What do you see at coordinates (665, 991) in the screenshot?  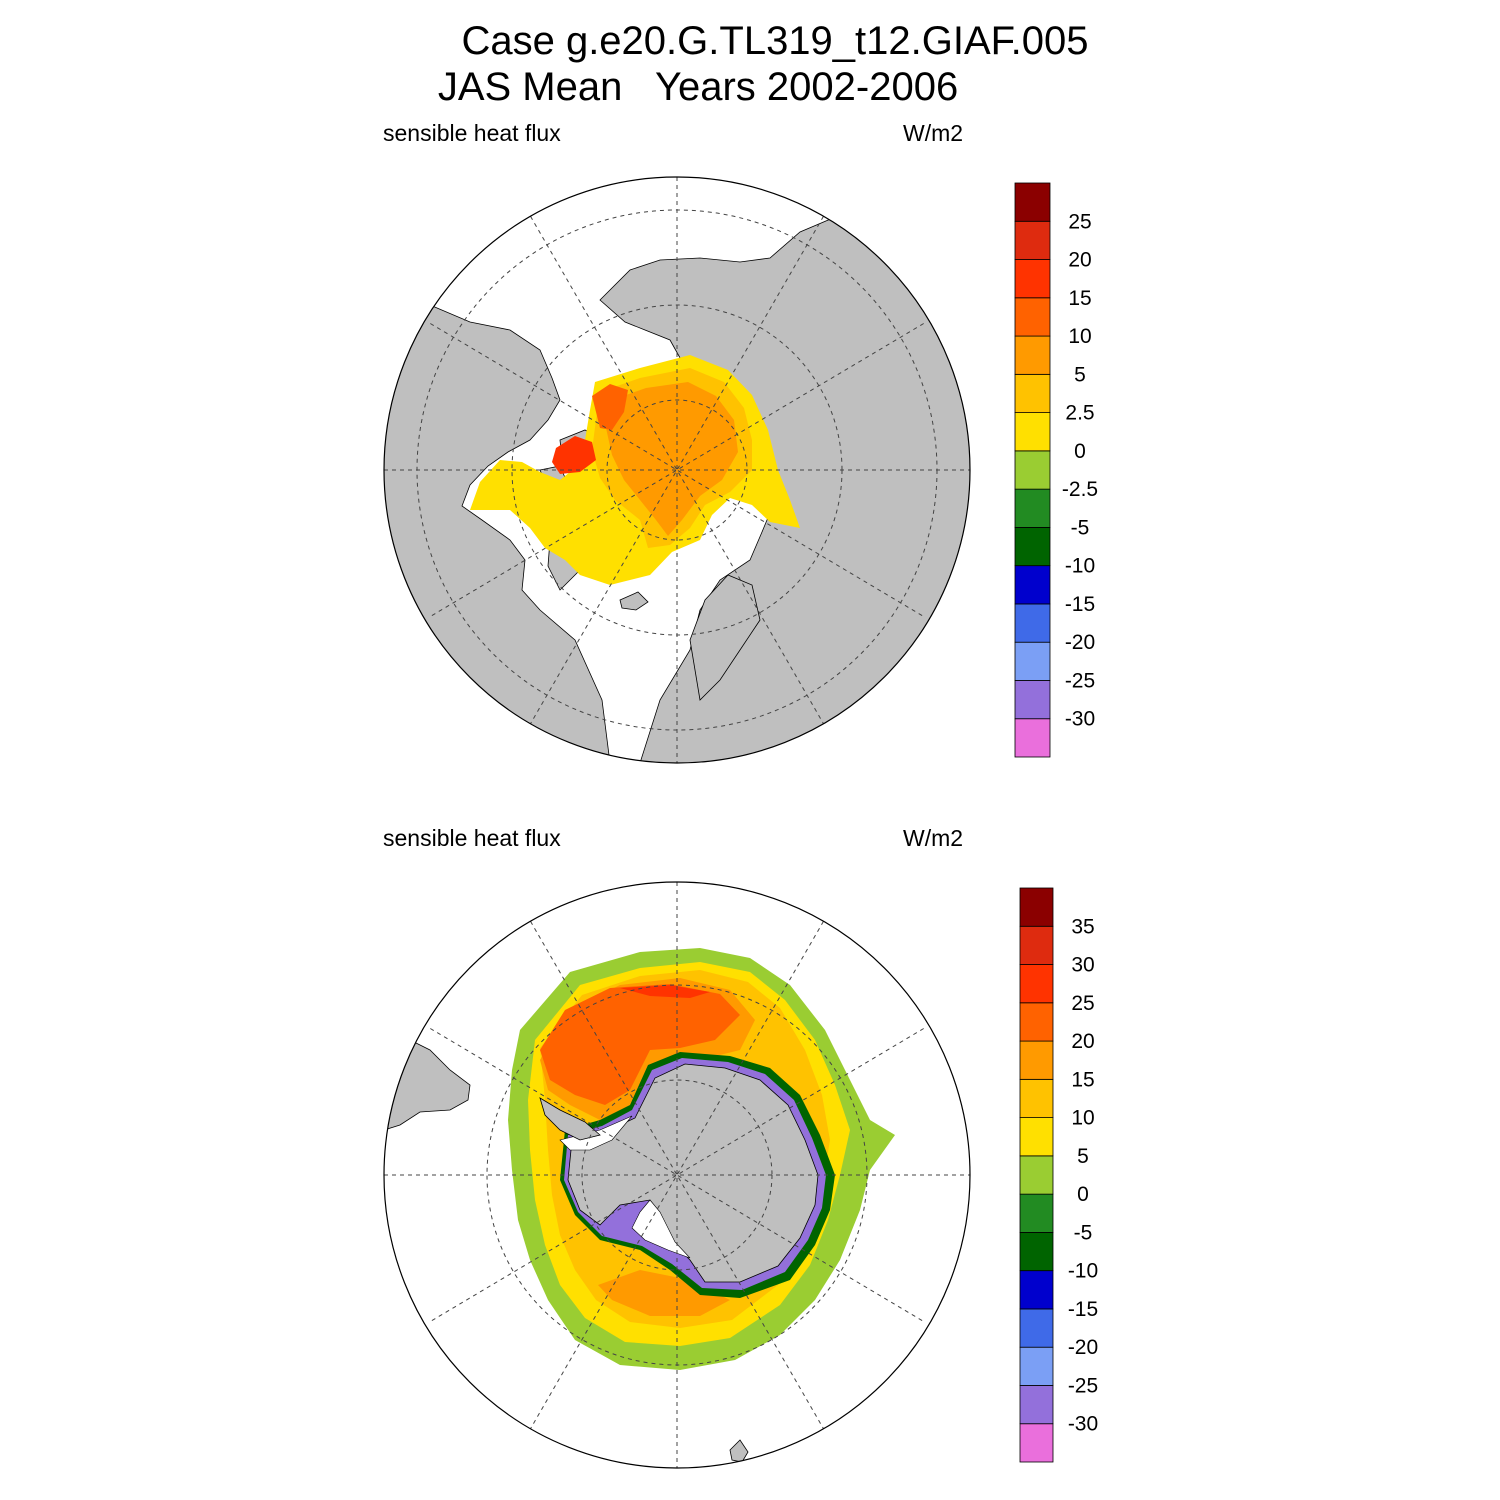 I see `south-flux-red-band` at bounding box center [665, 991].